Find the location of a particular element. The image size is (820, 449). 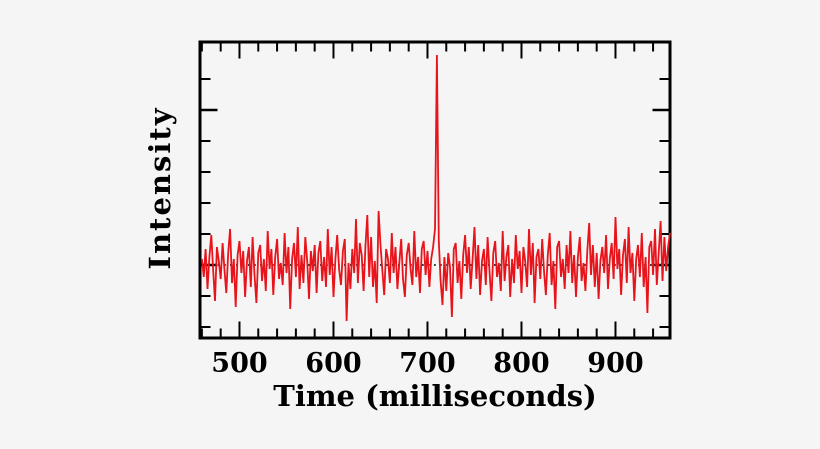

x-tick-label-800: 800 is located at coordinates (521, 363).